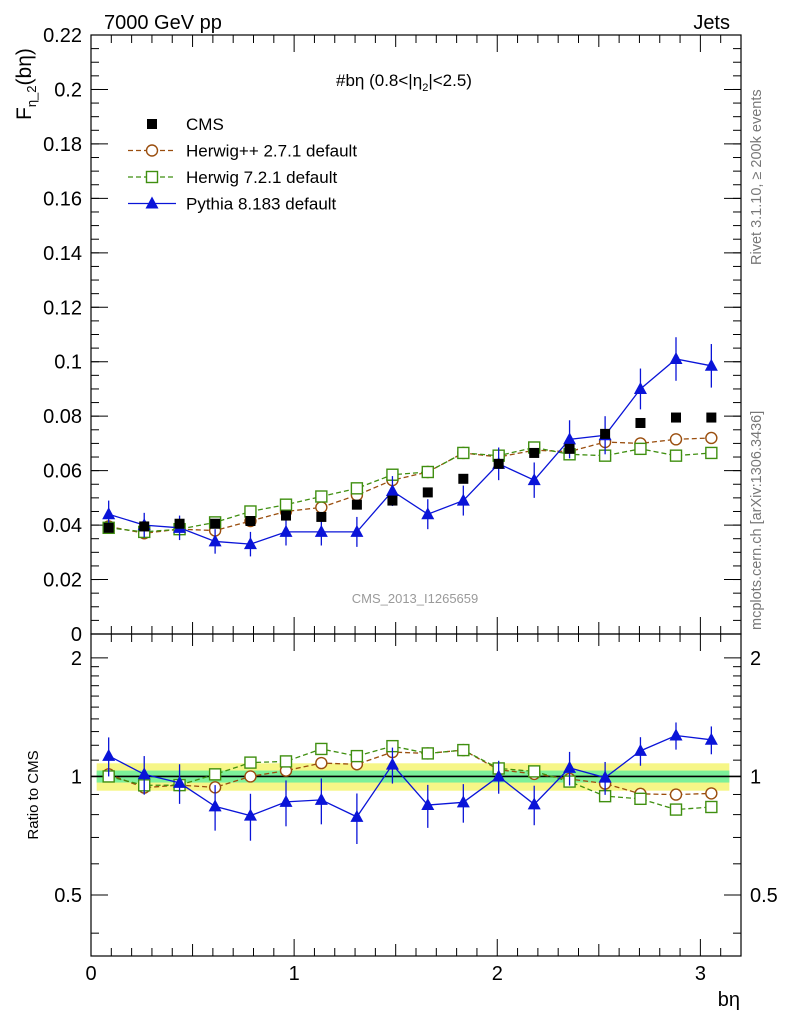 This screenshot has width=786, height=1024. Describe the element at coordinates (33, 794) in the screenshot. I see `ratio-y-label: Ratio to CMS` at that location.